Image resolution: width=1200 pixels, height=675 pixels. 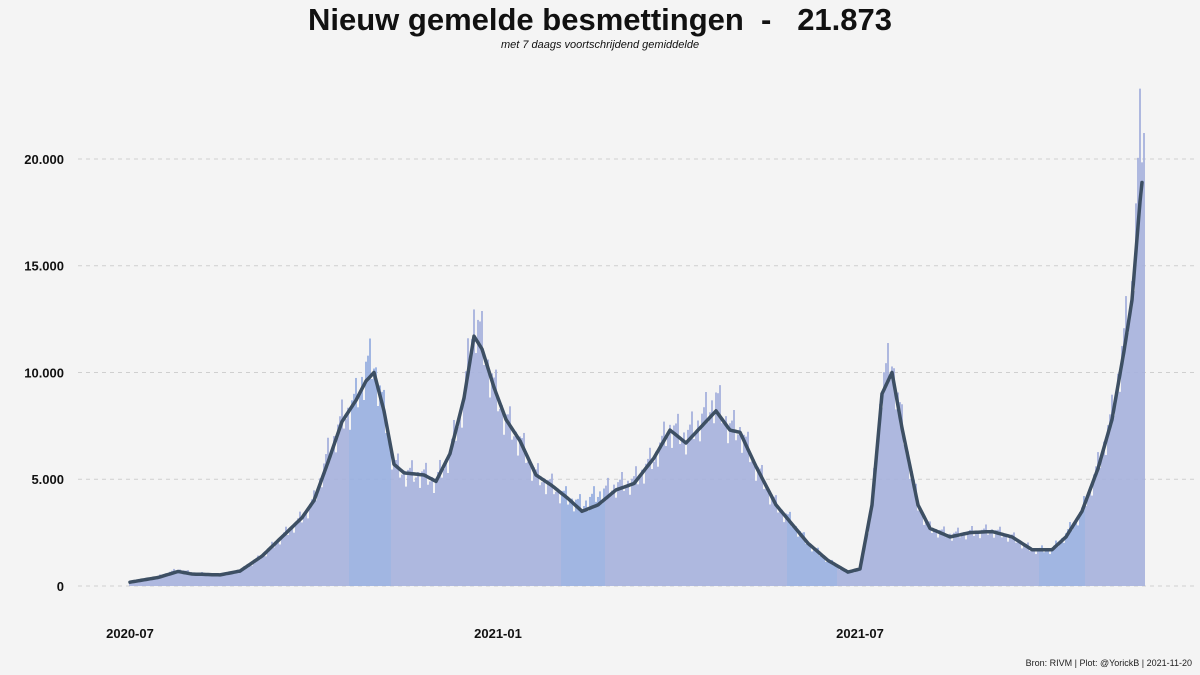 What do you see at coordinates (1108, 663) in the screenshot?
I see `source-caption: Bron: RIVM | Plot: @YorickB | 2021-11-20` at bounding box center [1108, 663].